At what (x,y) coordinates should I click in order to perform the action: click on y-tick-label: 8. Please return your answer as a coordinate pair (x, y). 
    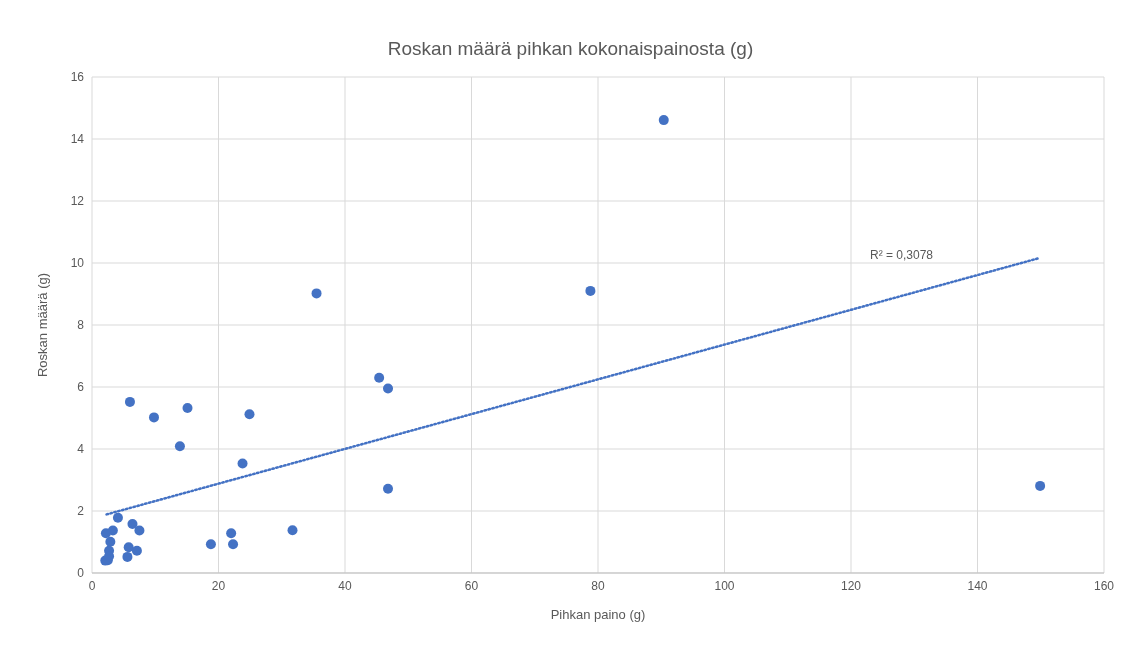
    Looking at the image, I should click on (81, 325).